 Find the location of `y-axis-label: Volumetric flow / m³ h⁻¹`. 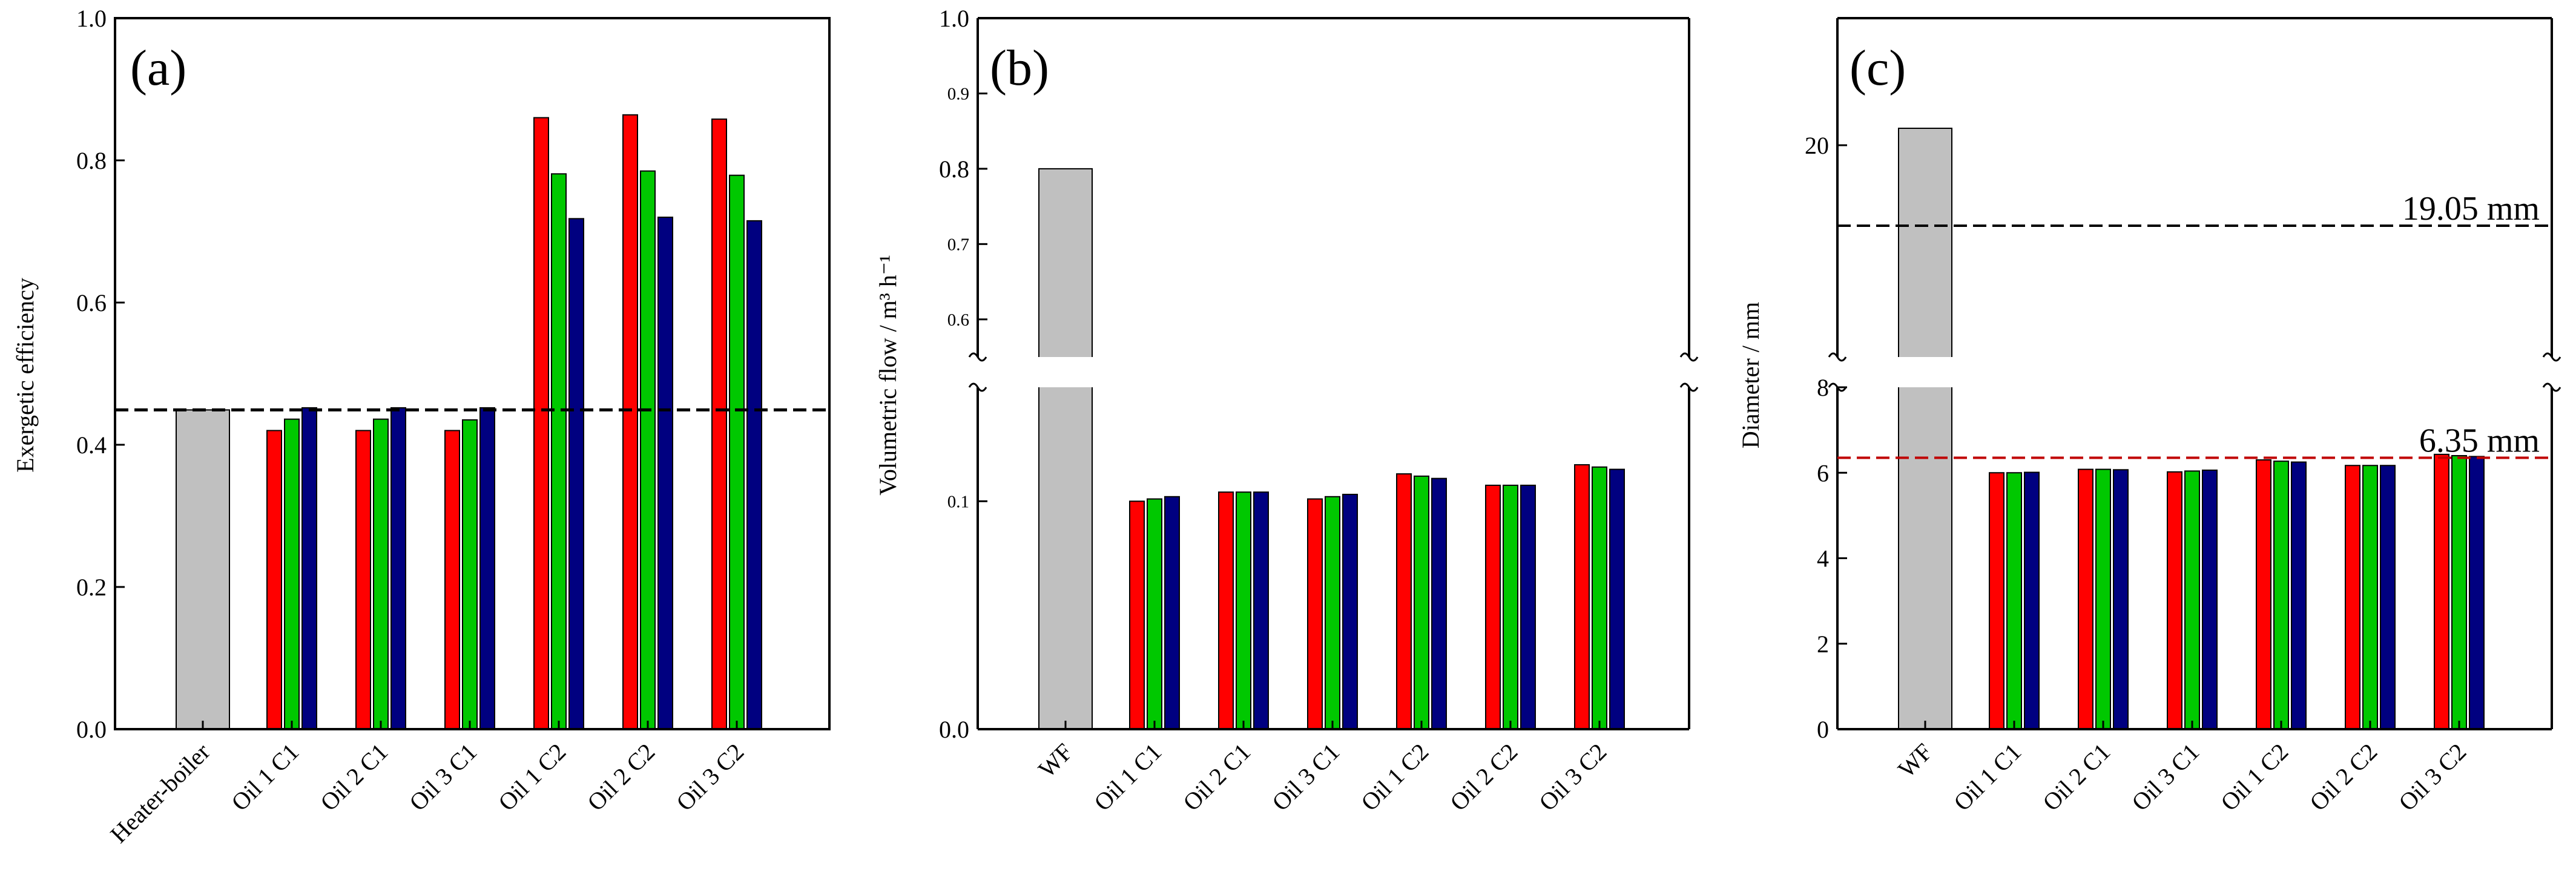

y-axis-label: Volumetric flow / m³ h⁻¹ is located at coordinates (887, 375).